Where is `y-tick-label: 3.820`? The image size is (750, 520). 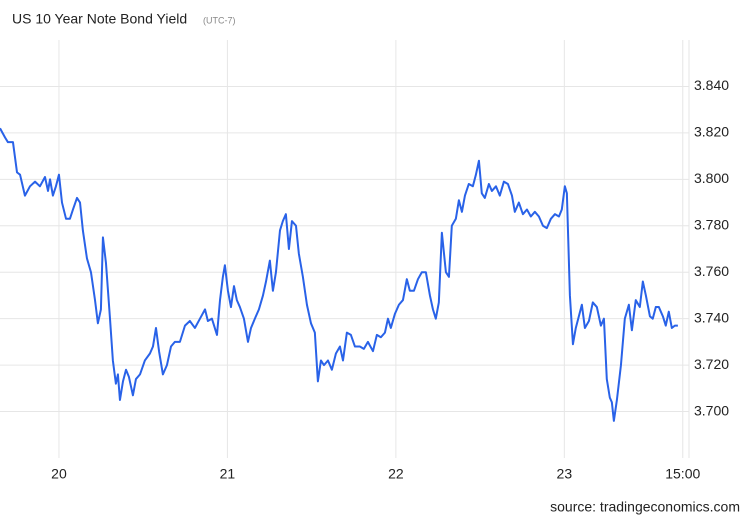 y-tick-label: 3.820 is located at coordinates (711, 132).